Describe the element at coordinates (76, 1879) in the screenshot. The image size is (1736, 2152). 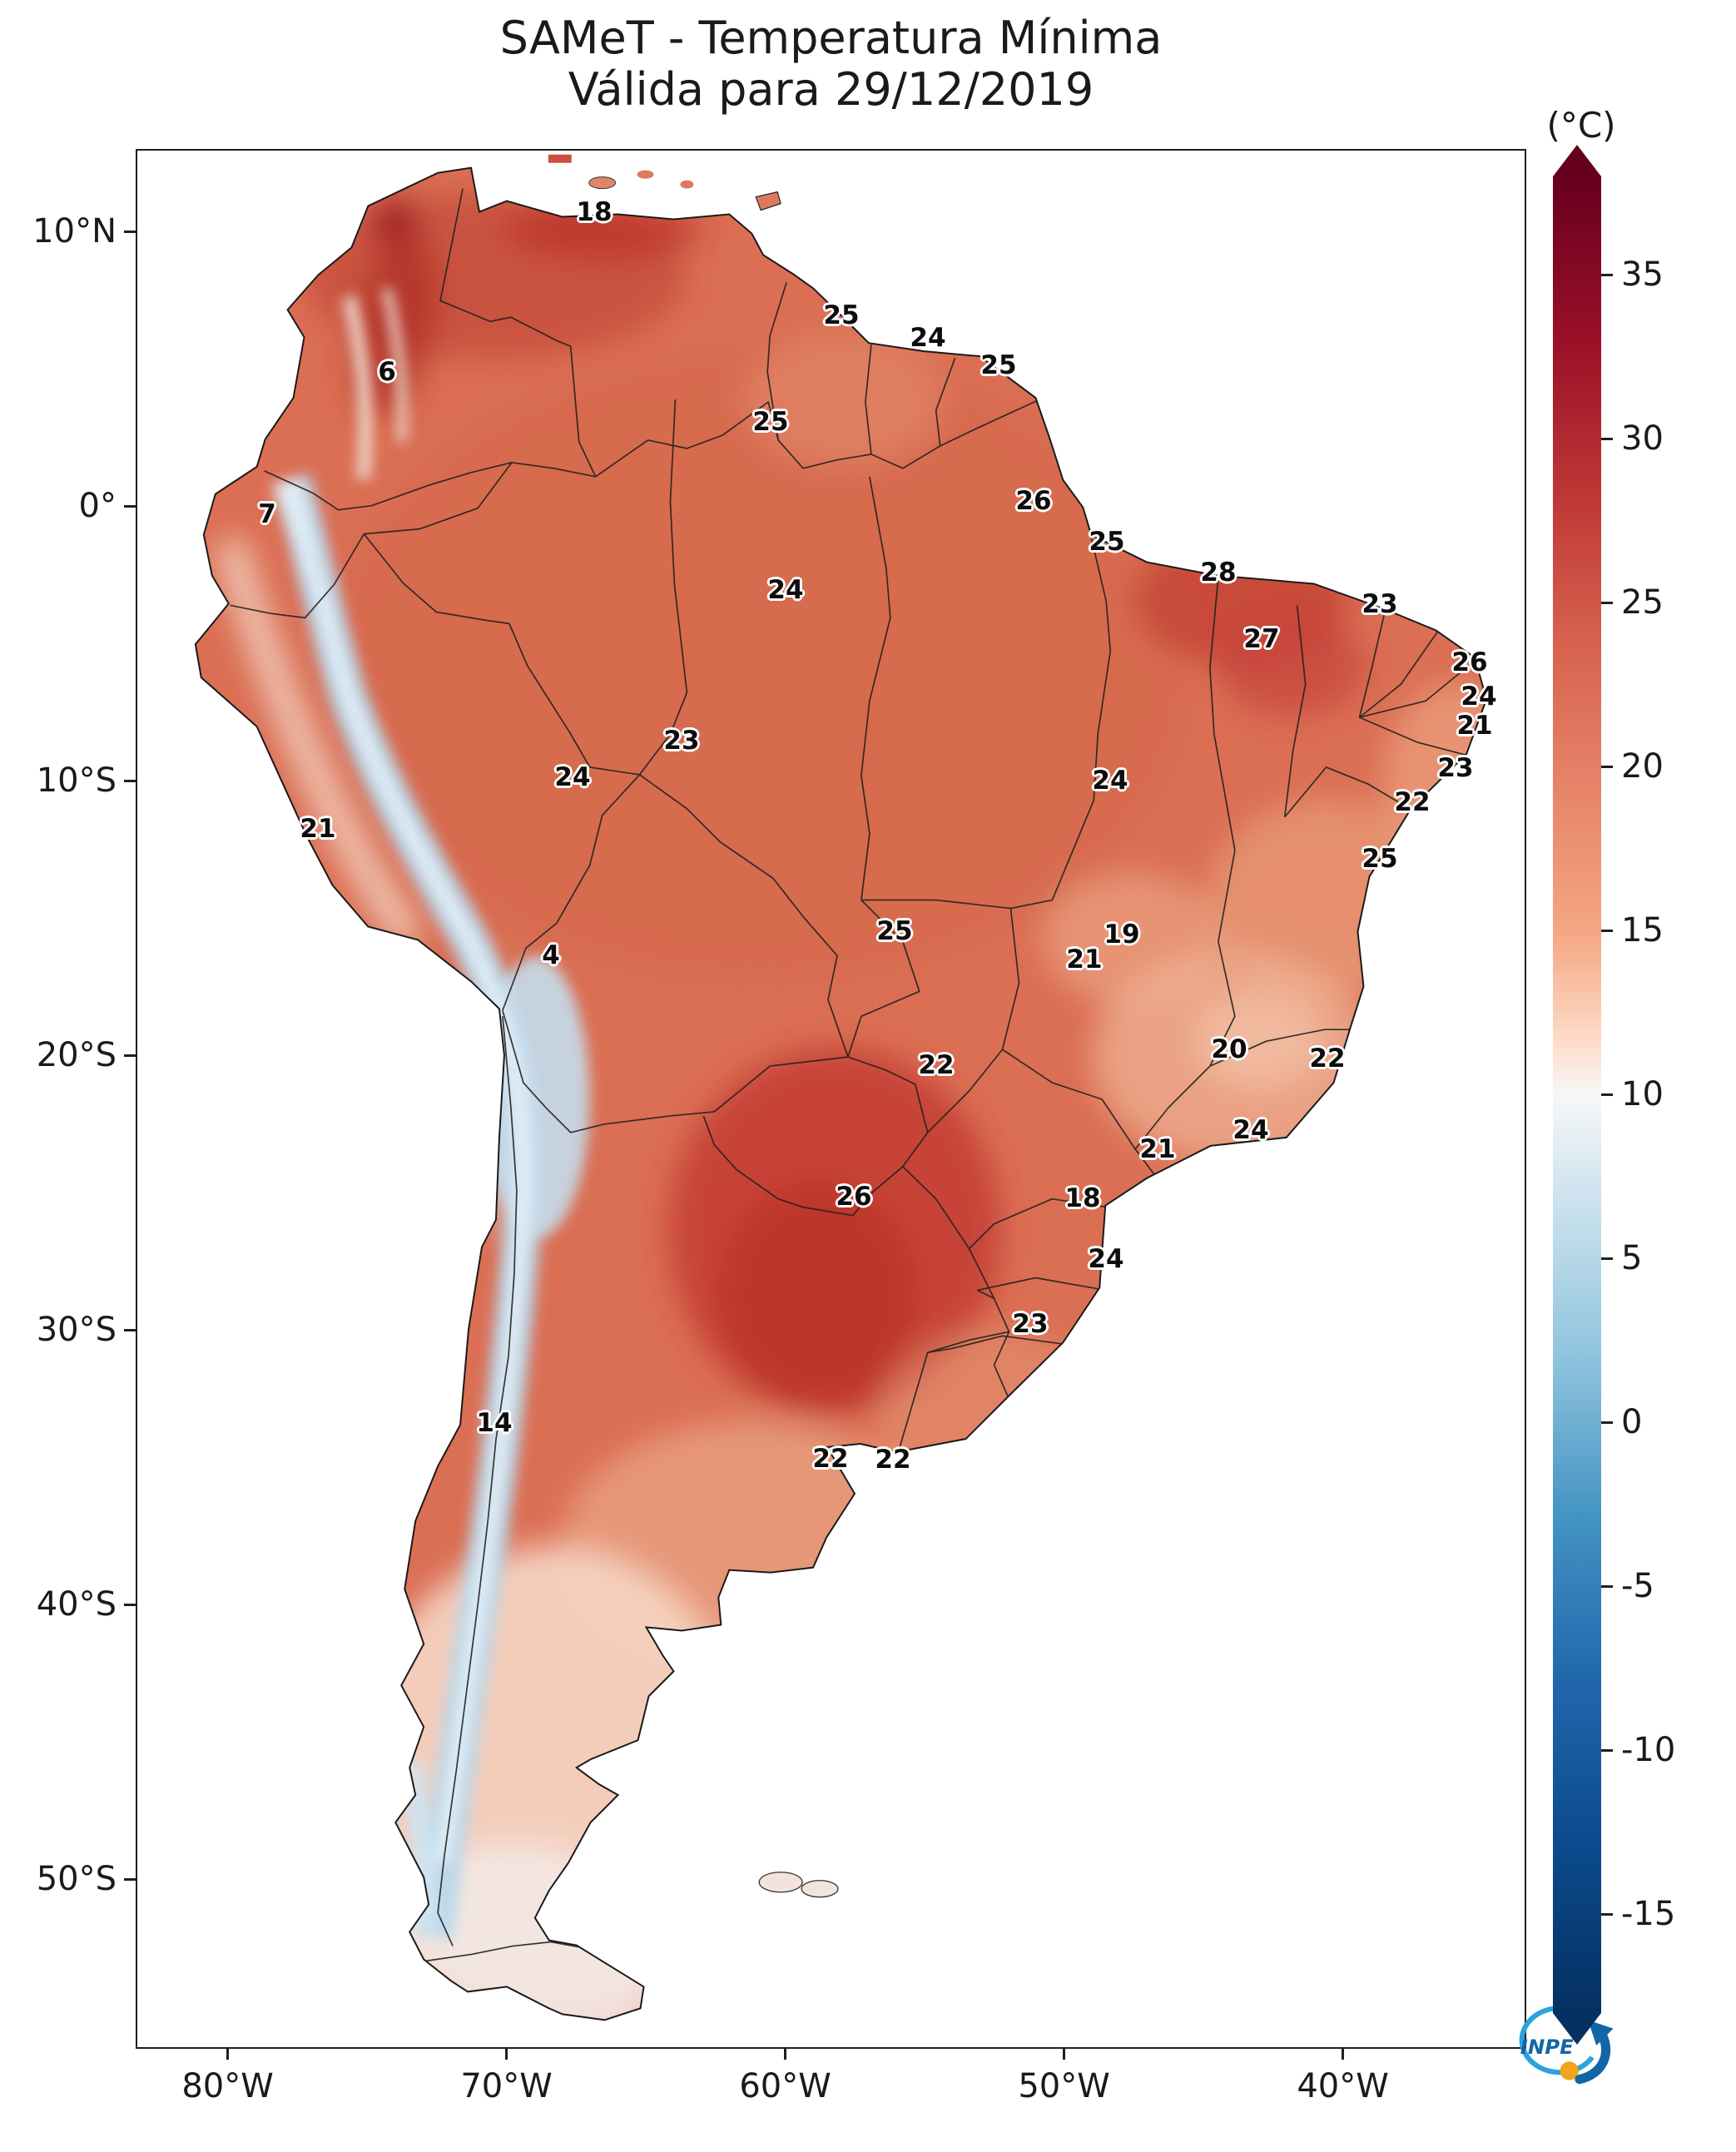
I see `lat-tick-label: 50°S` at that location.